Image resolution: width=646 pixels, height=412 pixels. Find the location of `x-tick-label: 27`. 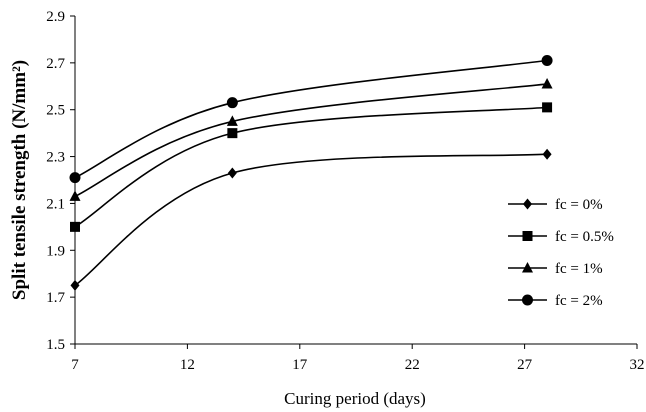

x-tick-label: 27 is located at coordinates (525, 365).